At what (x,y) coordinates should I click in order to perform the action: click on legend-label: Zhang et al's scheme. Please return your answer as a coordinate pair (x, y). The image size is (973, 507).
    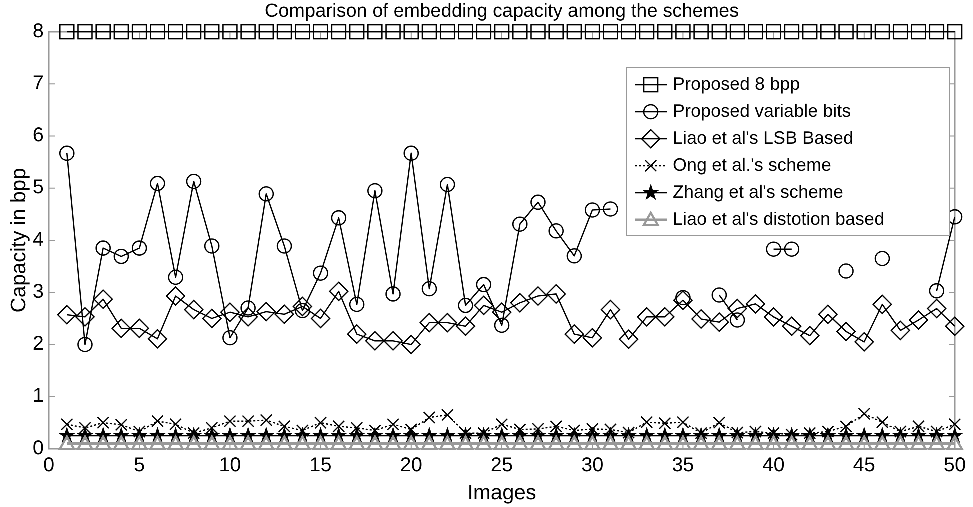
    Looking at the image, I should click on (758, 192).